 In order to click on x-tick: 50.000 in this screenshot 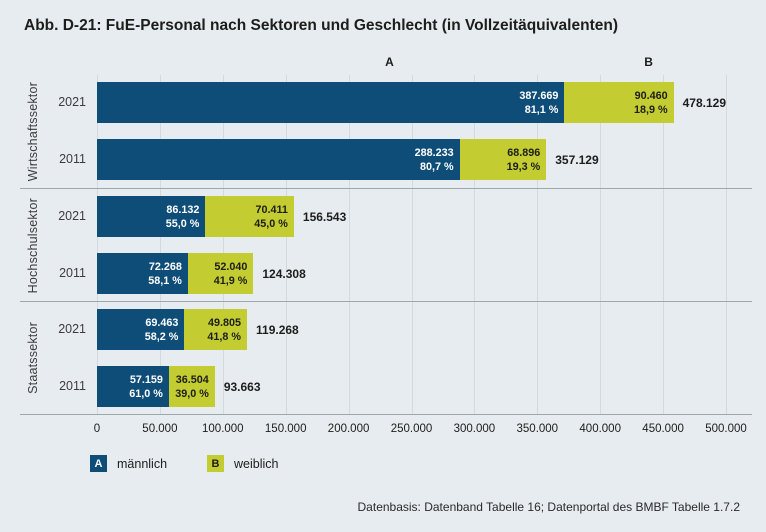, I will do `click(160, 429)`.